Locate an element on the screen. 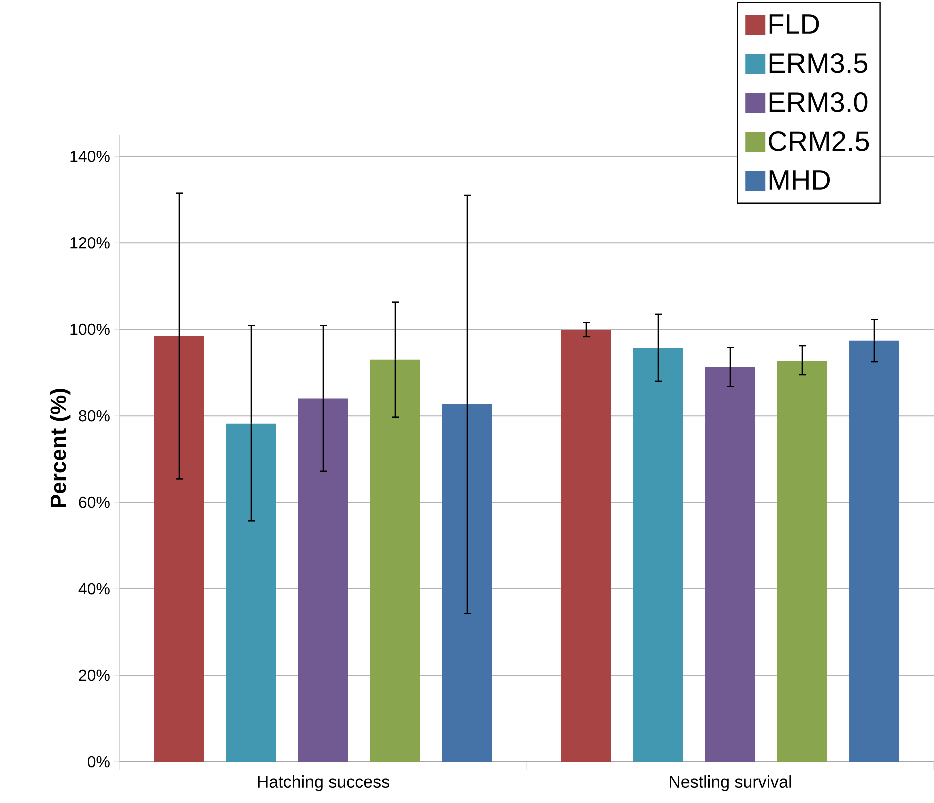  y-tick-label: 100% is located at coordinates (90, 330).